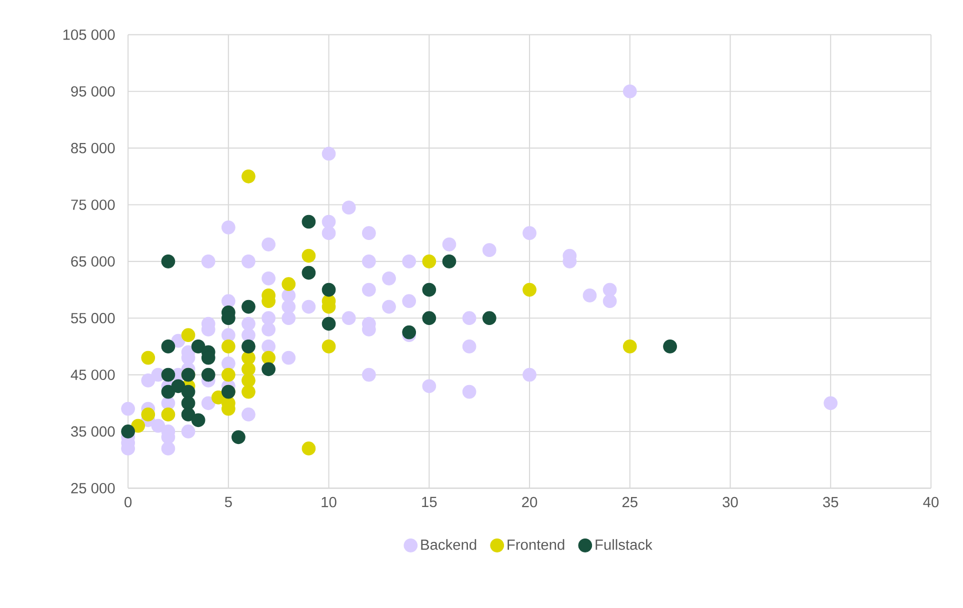  Describe the element at coordinates (228, 502) in the screenshot. I see `x-tick-label: 5` at that location.